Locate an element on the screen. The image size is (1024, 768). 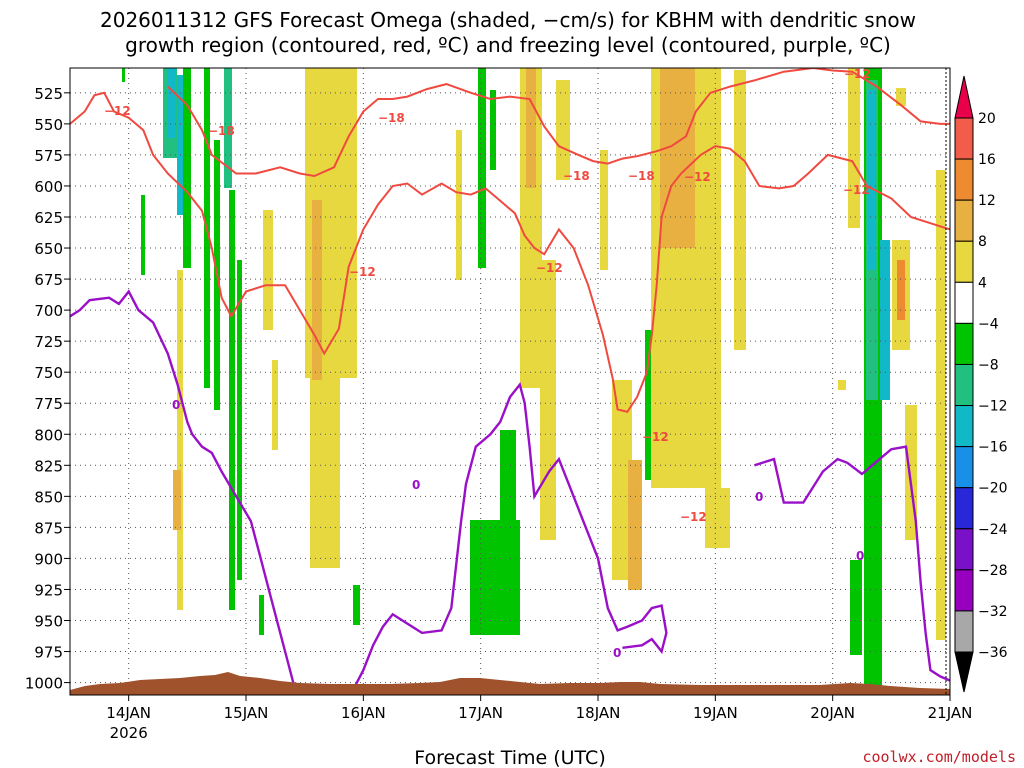
x-tick-sublabel: 2026 is located at coordinates (129, 733).